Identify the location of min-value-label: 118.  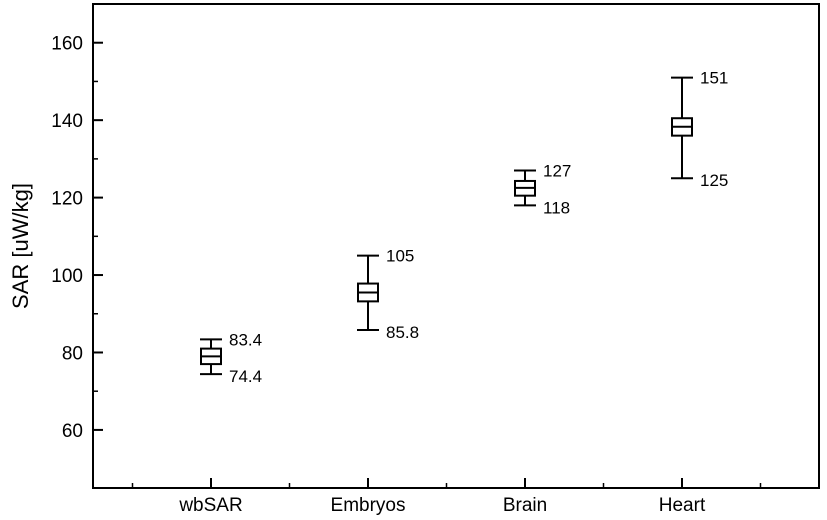
(556, 207).